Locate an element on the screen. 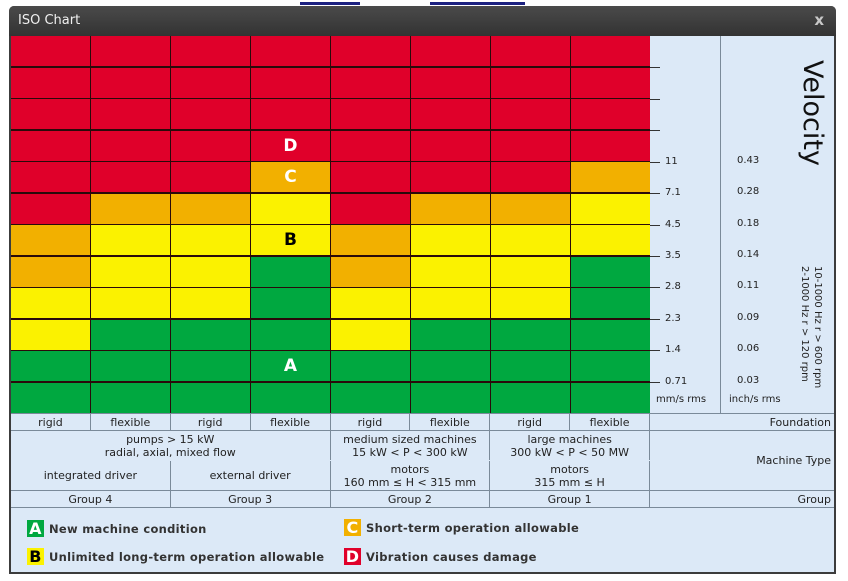 The image size is (848, 581). inch-unit-label: inch/s rms is located at coordinates (755, 399).